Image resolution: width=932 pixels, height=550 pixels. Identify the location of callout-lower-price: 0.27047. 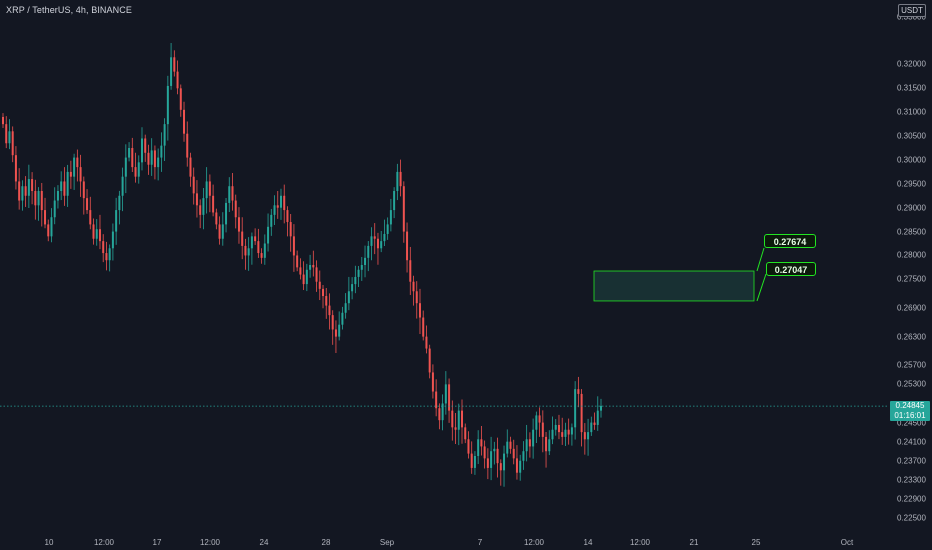
(791, 269).